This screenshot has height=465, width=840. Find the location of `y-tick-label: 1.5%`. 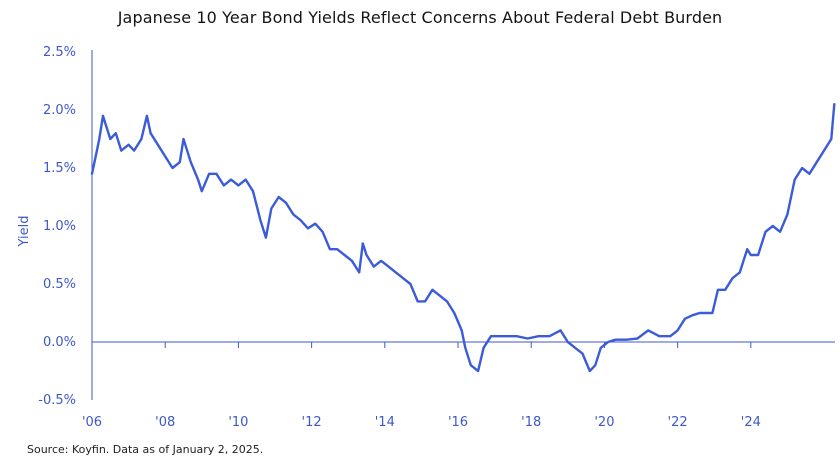

y-tick-label: 1.5% is located at coordinates (59, 168).